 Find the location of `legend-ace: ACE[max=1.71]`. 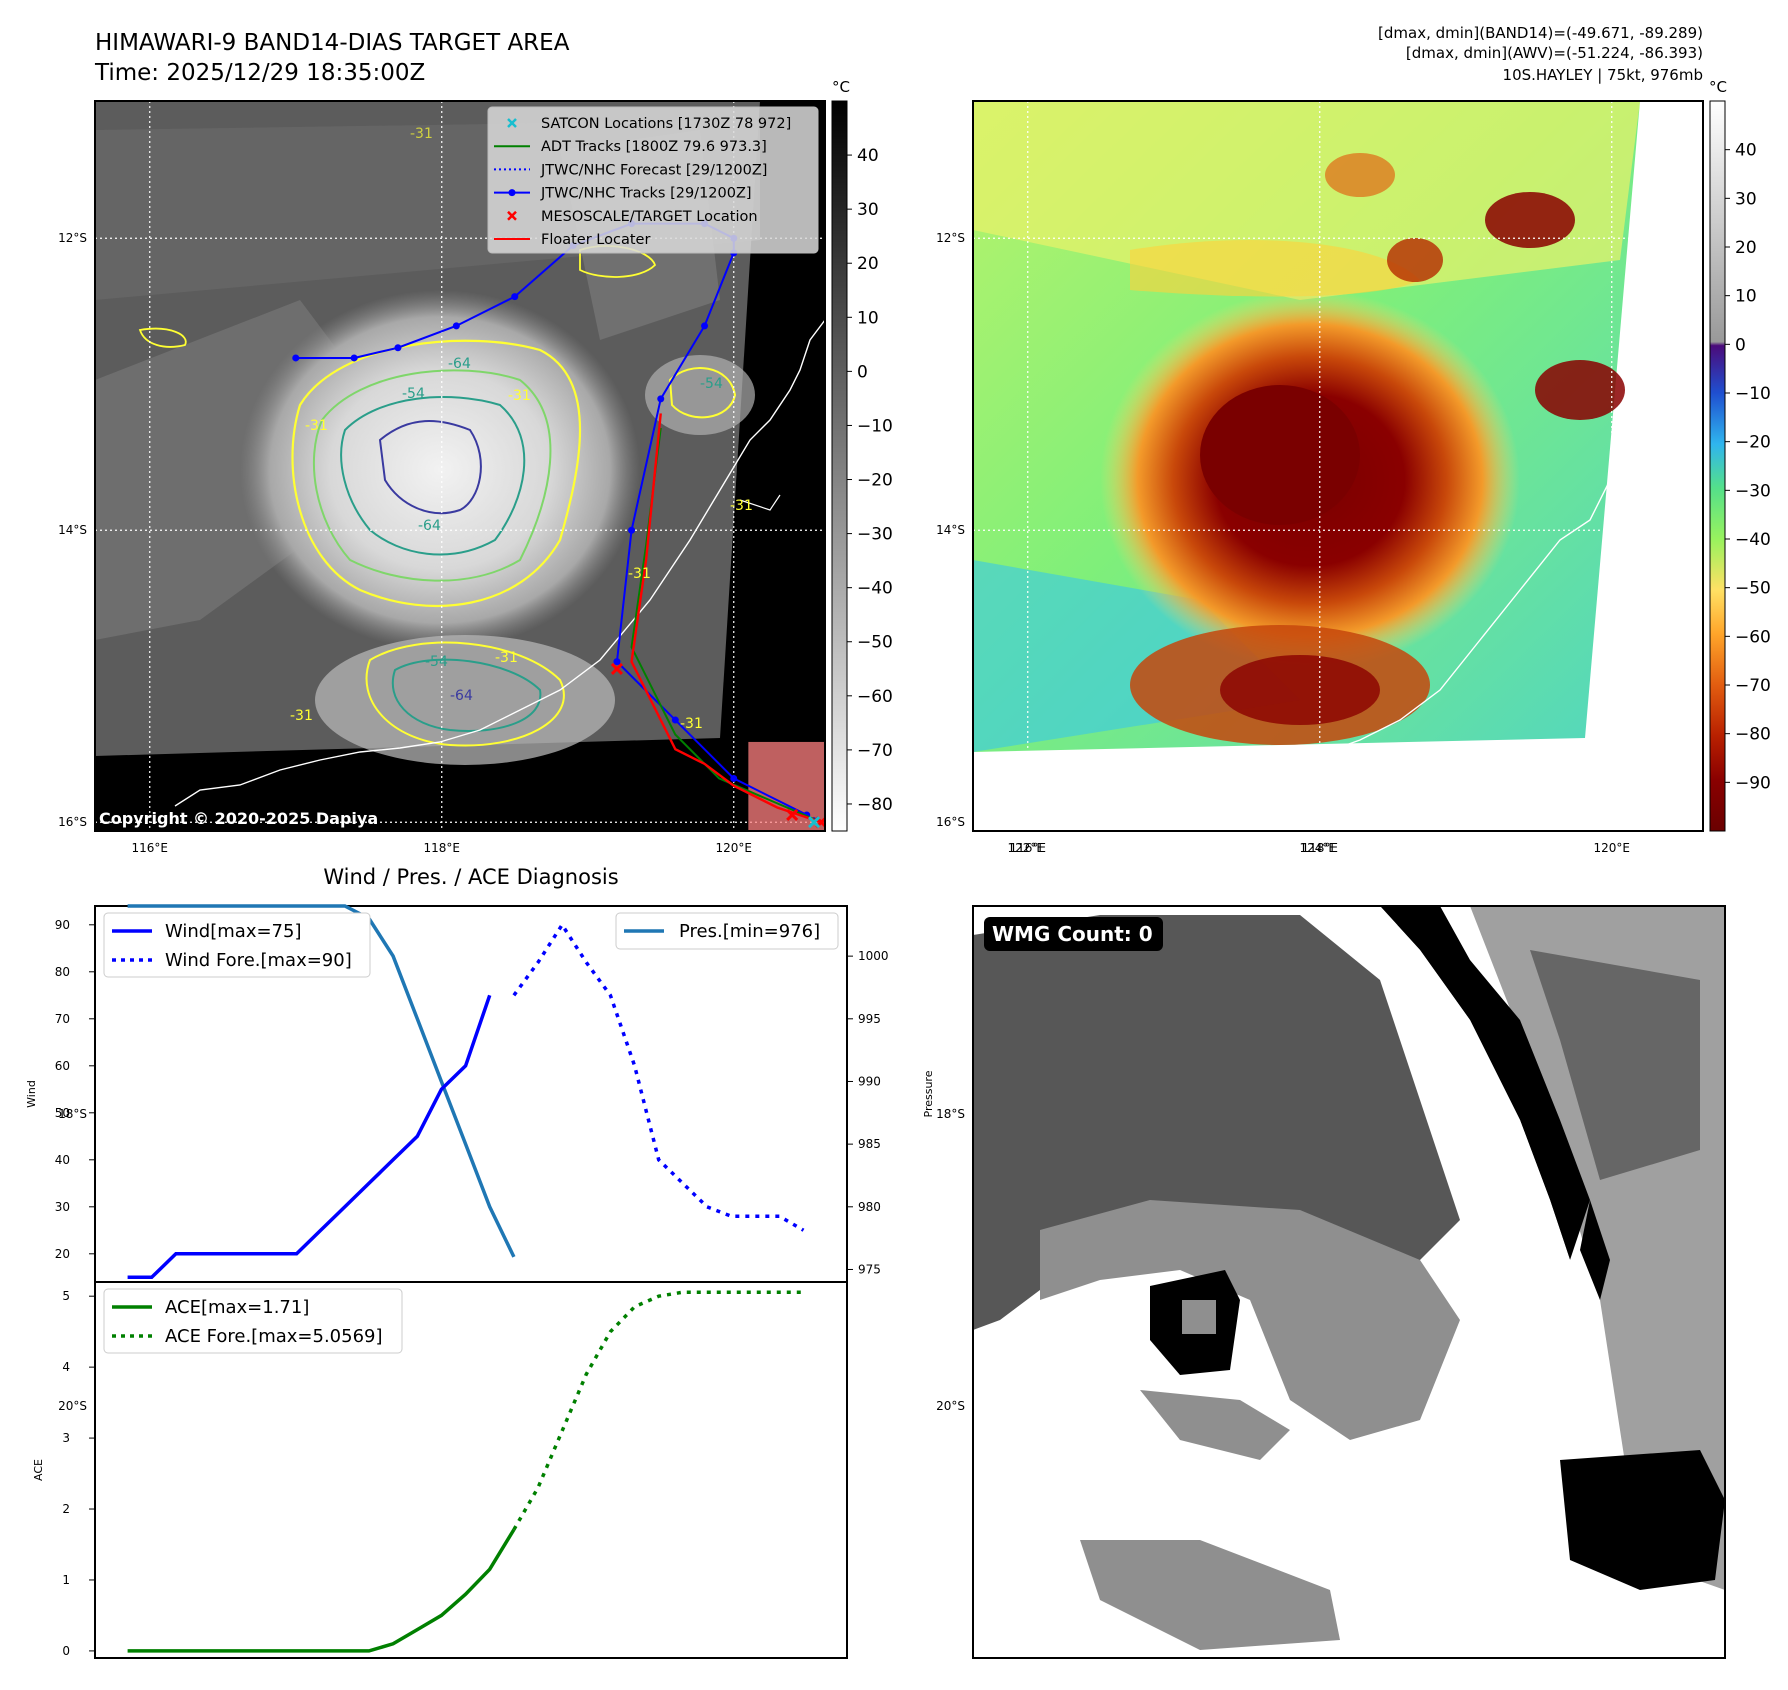

legend-ace: ACE[max=1.71] is located at coordinates (237, 1307).